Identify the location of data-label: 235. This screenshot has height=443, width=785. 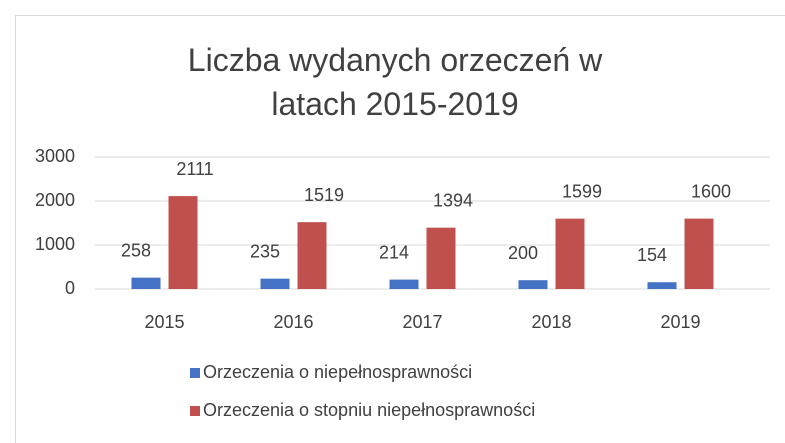
(265, 251).